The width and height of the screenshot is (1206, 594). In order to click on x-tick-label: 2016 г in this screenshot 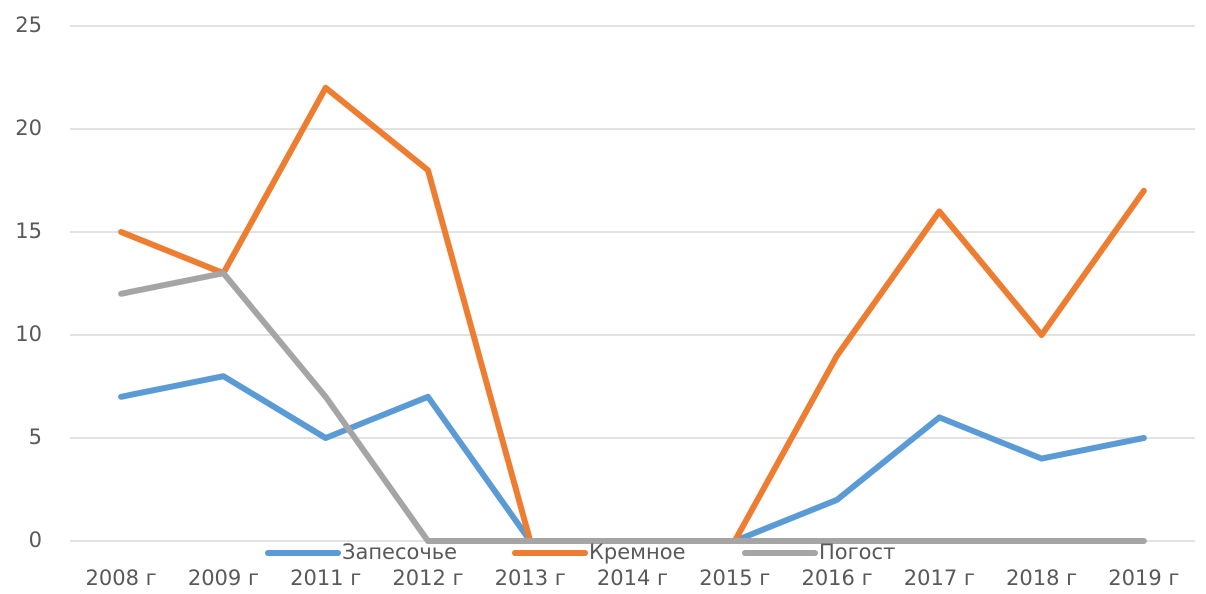, I will do `click(836, 578)`.